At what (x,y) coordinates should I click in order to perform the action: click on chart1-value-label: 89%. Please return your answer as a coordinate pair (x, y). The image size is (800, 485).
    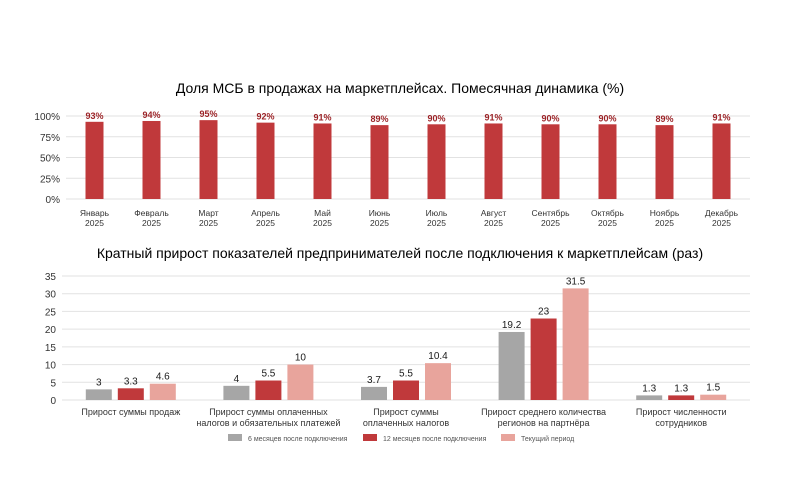
    Looking at the image, I should click on (664, 119).